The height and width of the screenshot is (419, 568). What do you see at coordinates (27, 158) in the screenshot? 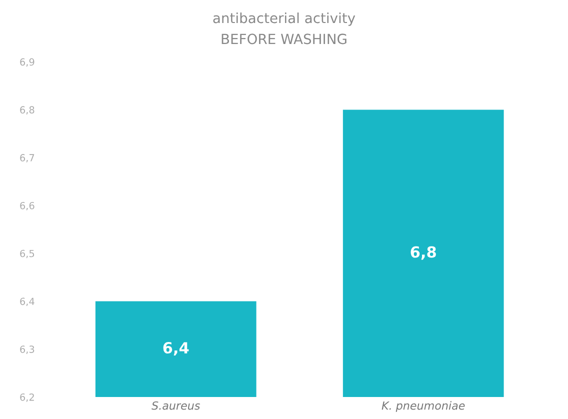
I see `y-tick-label: 6,7` at bounding box center [27, 158].